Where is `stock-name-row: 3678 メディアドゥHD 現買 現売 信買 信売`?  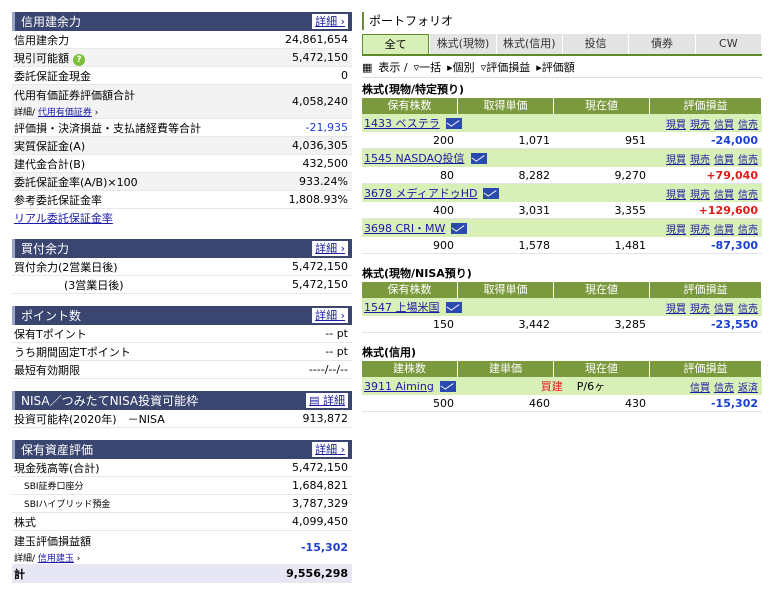
stock-name-row: 3678 メディアドゥHD 現買 現売 信買 信売 is located at coordinates (562, 193).